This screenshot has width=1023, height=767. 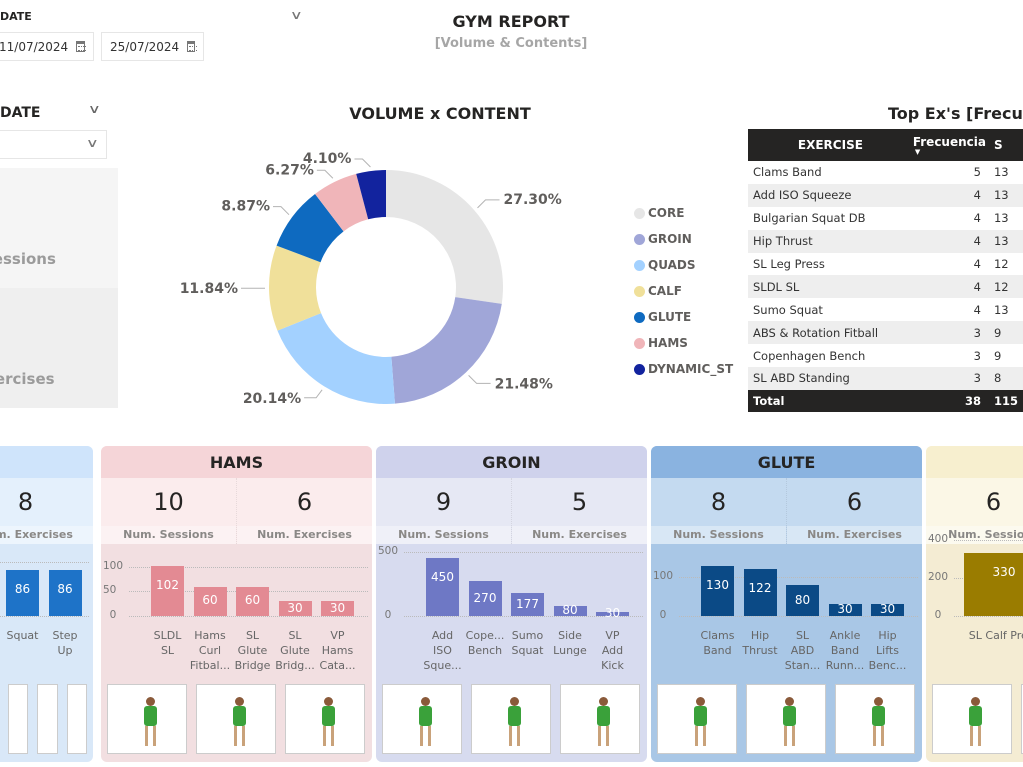 What do you see at coordinates (110, 590) in the screenshot?
I see `y-axis-tick: 50` at bounding box center [110, 590].